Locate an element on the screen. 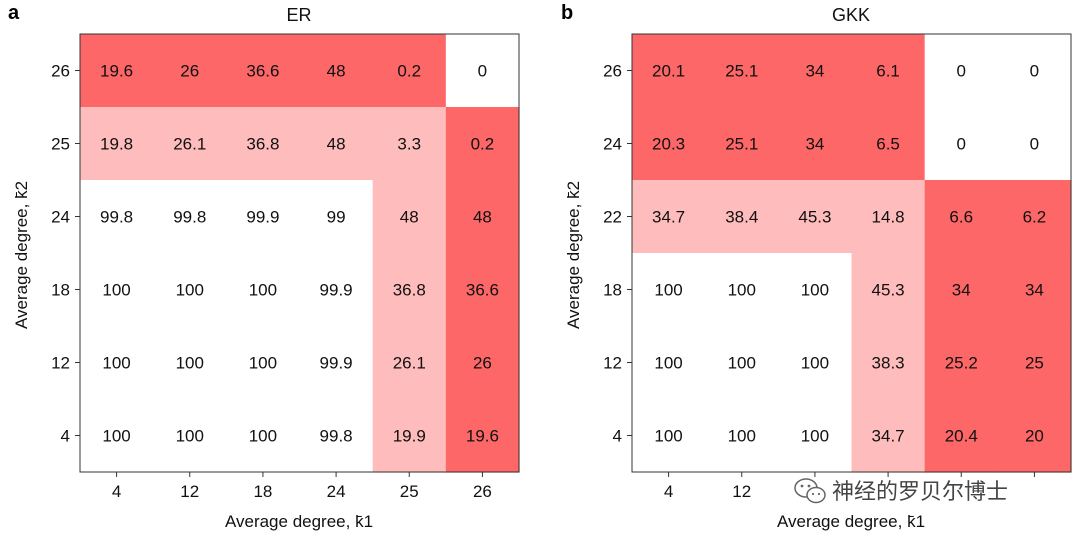 The image size is (1080, 535). panel-b-x-tick-label: 12 is located at coordinates (741, 491).